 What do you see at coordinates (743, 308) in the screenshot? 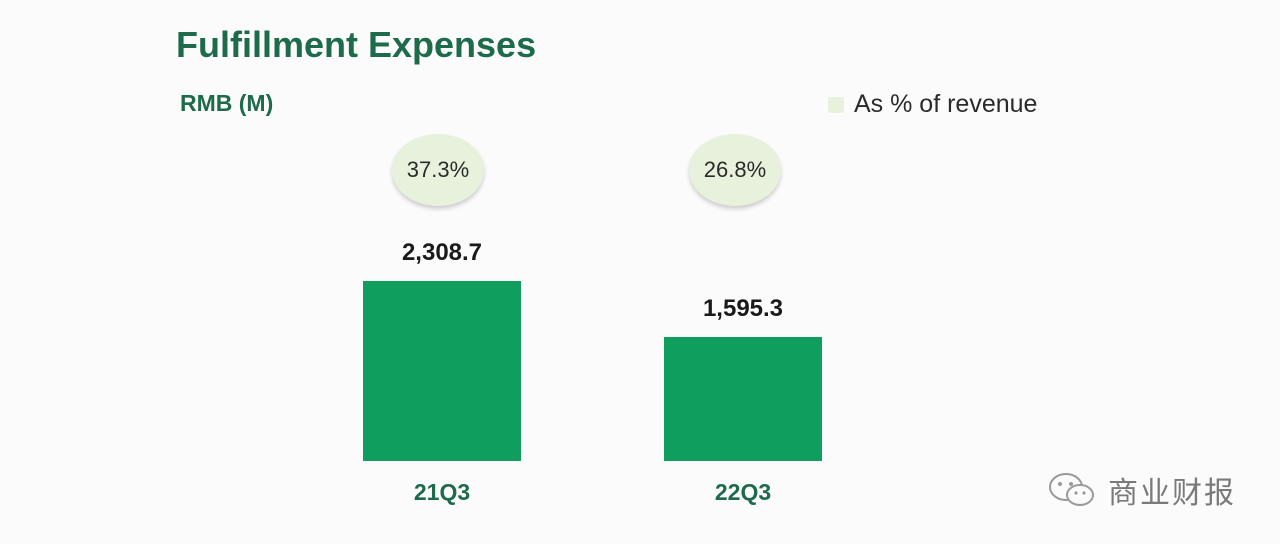
I see `value-label: 1,595.3` at bounding box center [743, 308].